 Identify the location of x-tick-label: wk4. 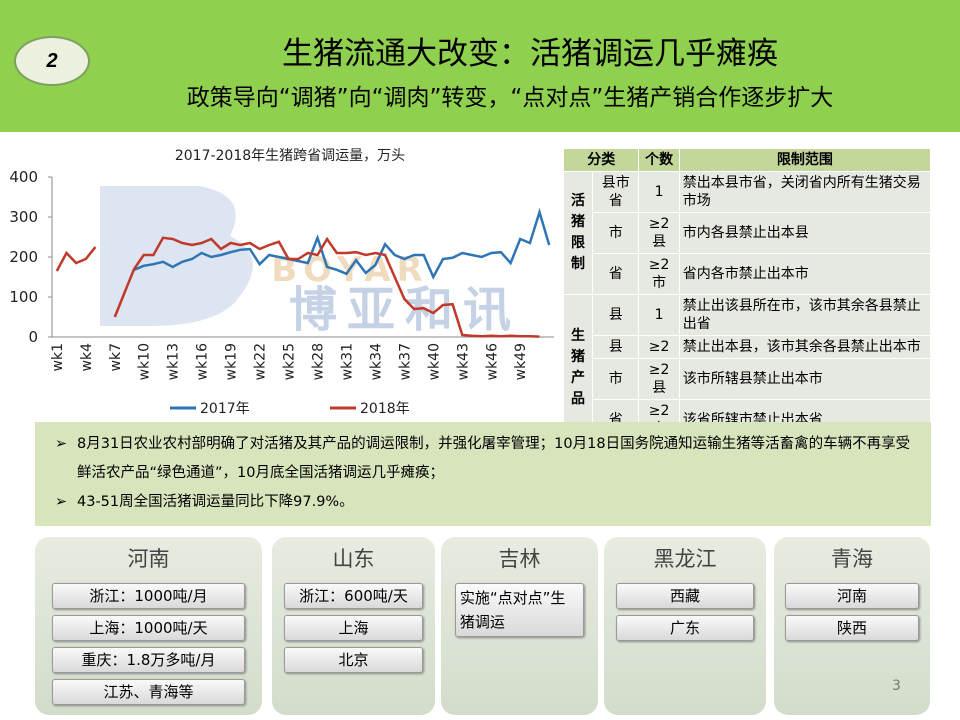
(87, 357).